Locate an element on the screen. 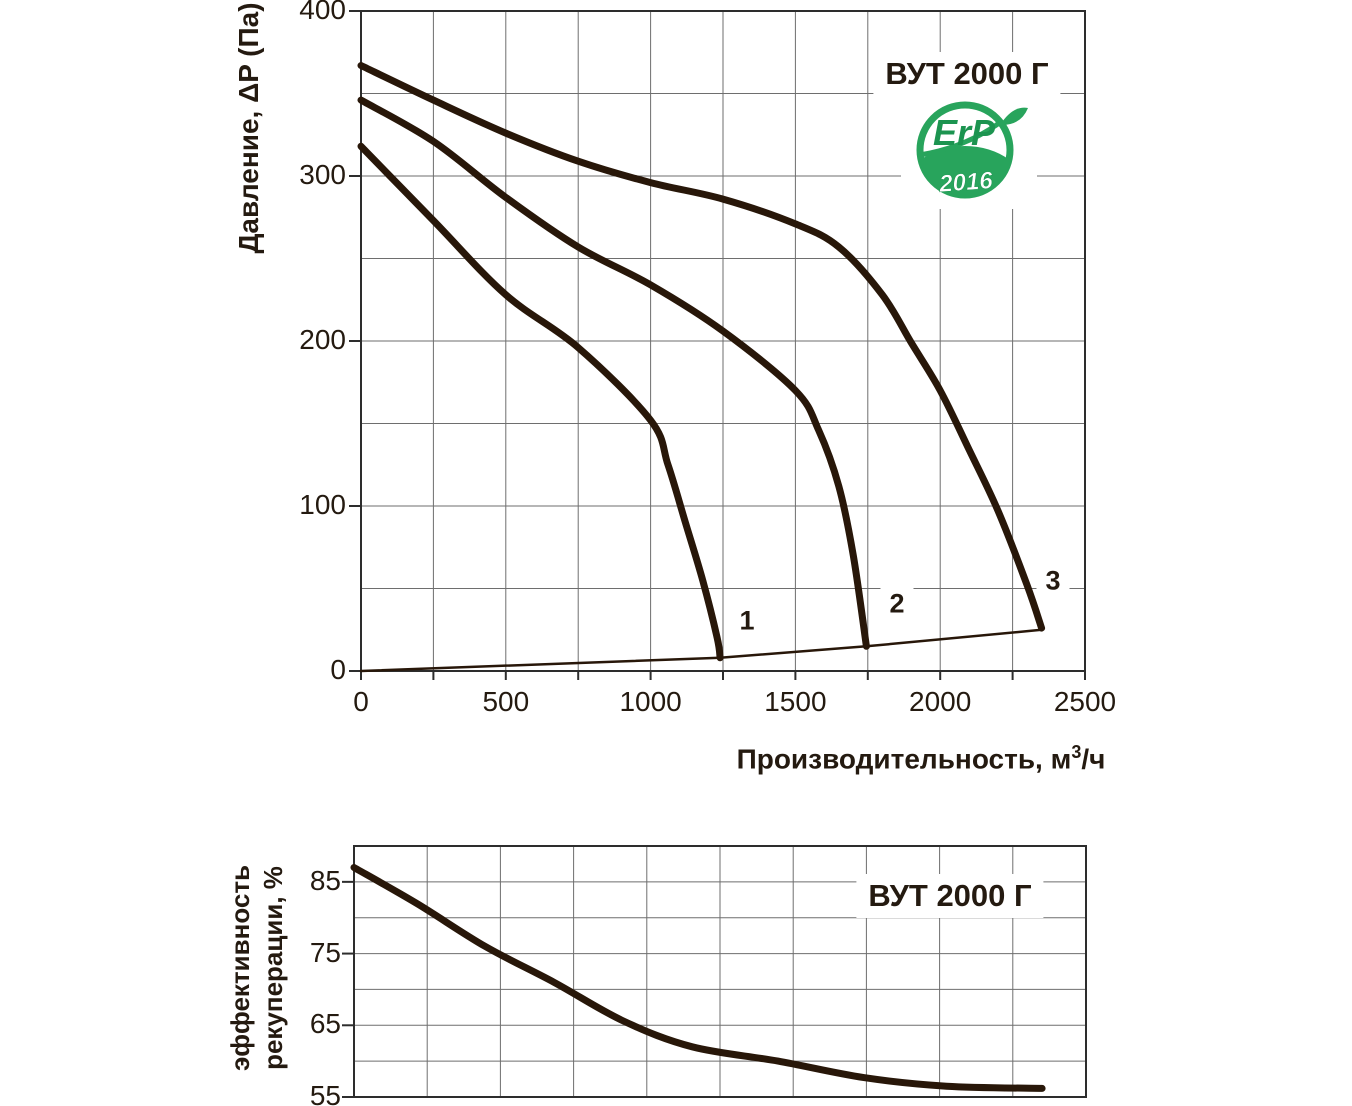 This screenshot has height=1106, width=1352. erp-leaf-logo: ErP 2016 is located at coordinates (972, 150).